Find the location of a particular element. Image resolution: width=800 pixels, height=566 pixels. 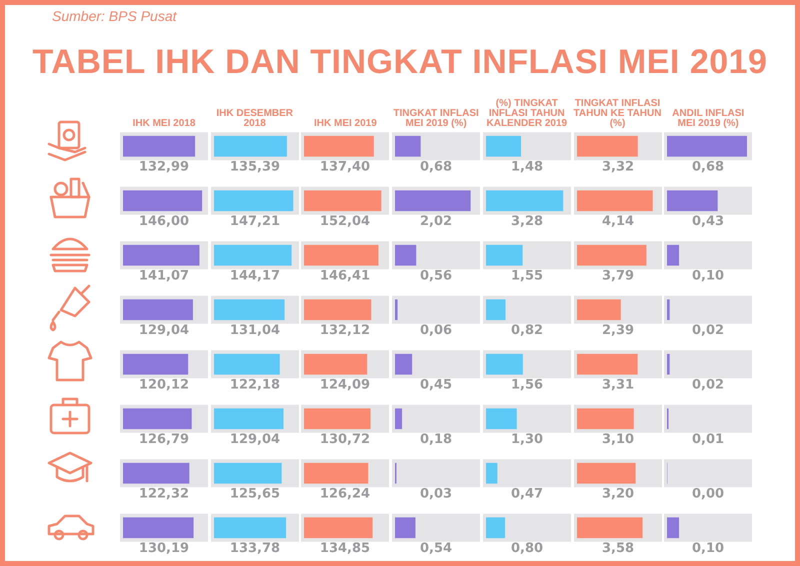

data-label: 1,56 is located at coordinates (526, 385).